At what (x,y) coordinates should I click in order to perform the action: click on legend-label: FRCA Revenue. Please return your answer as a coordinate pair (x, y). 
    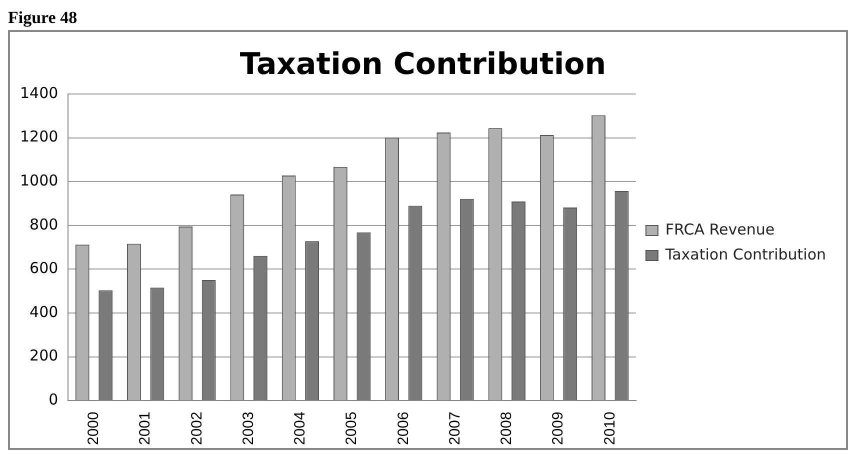
    Looking at the image, I should click on (720, 229).